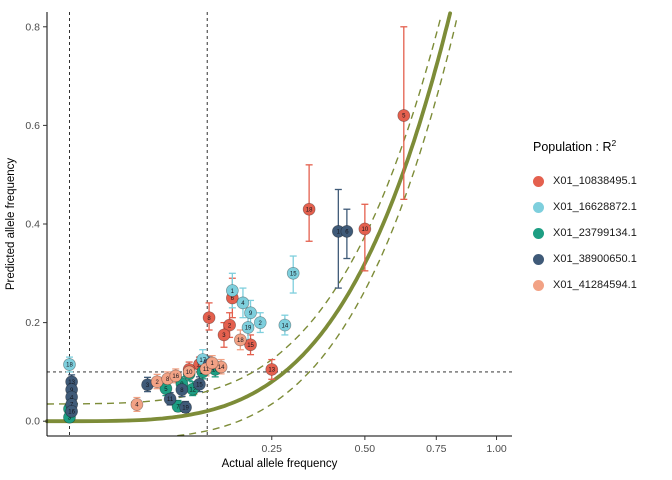 This screenshot has height=480, width=672. Describe the element at coordinates (32, 225) in the screenshot. I see `y-tick-label: 0.4` at that location.